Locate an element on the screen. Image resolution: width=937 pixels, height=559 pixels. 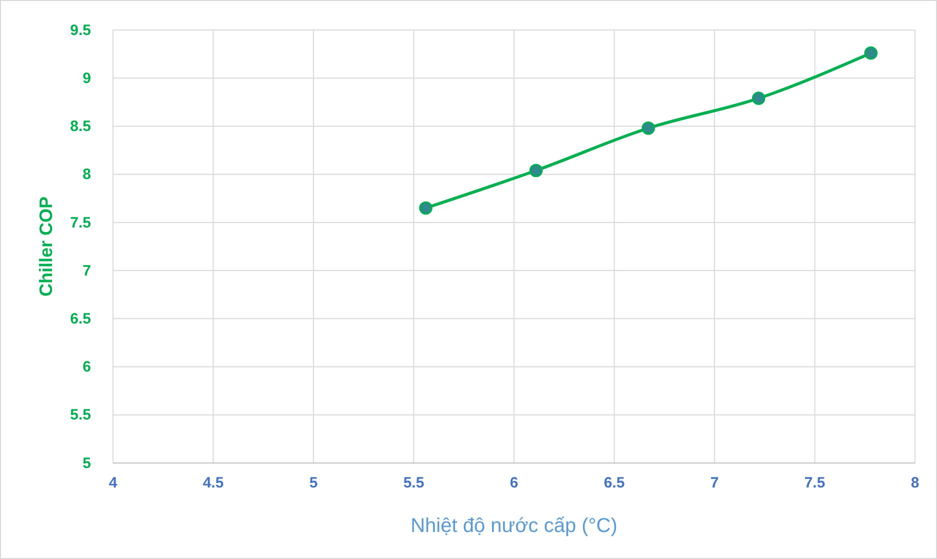
y-tick-label: 8.5 is located at coordinates (80, 127).